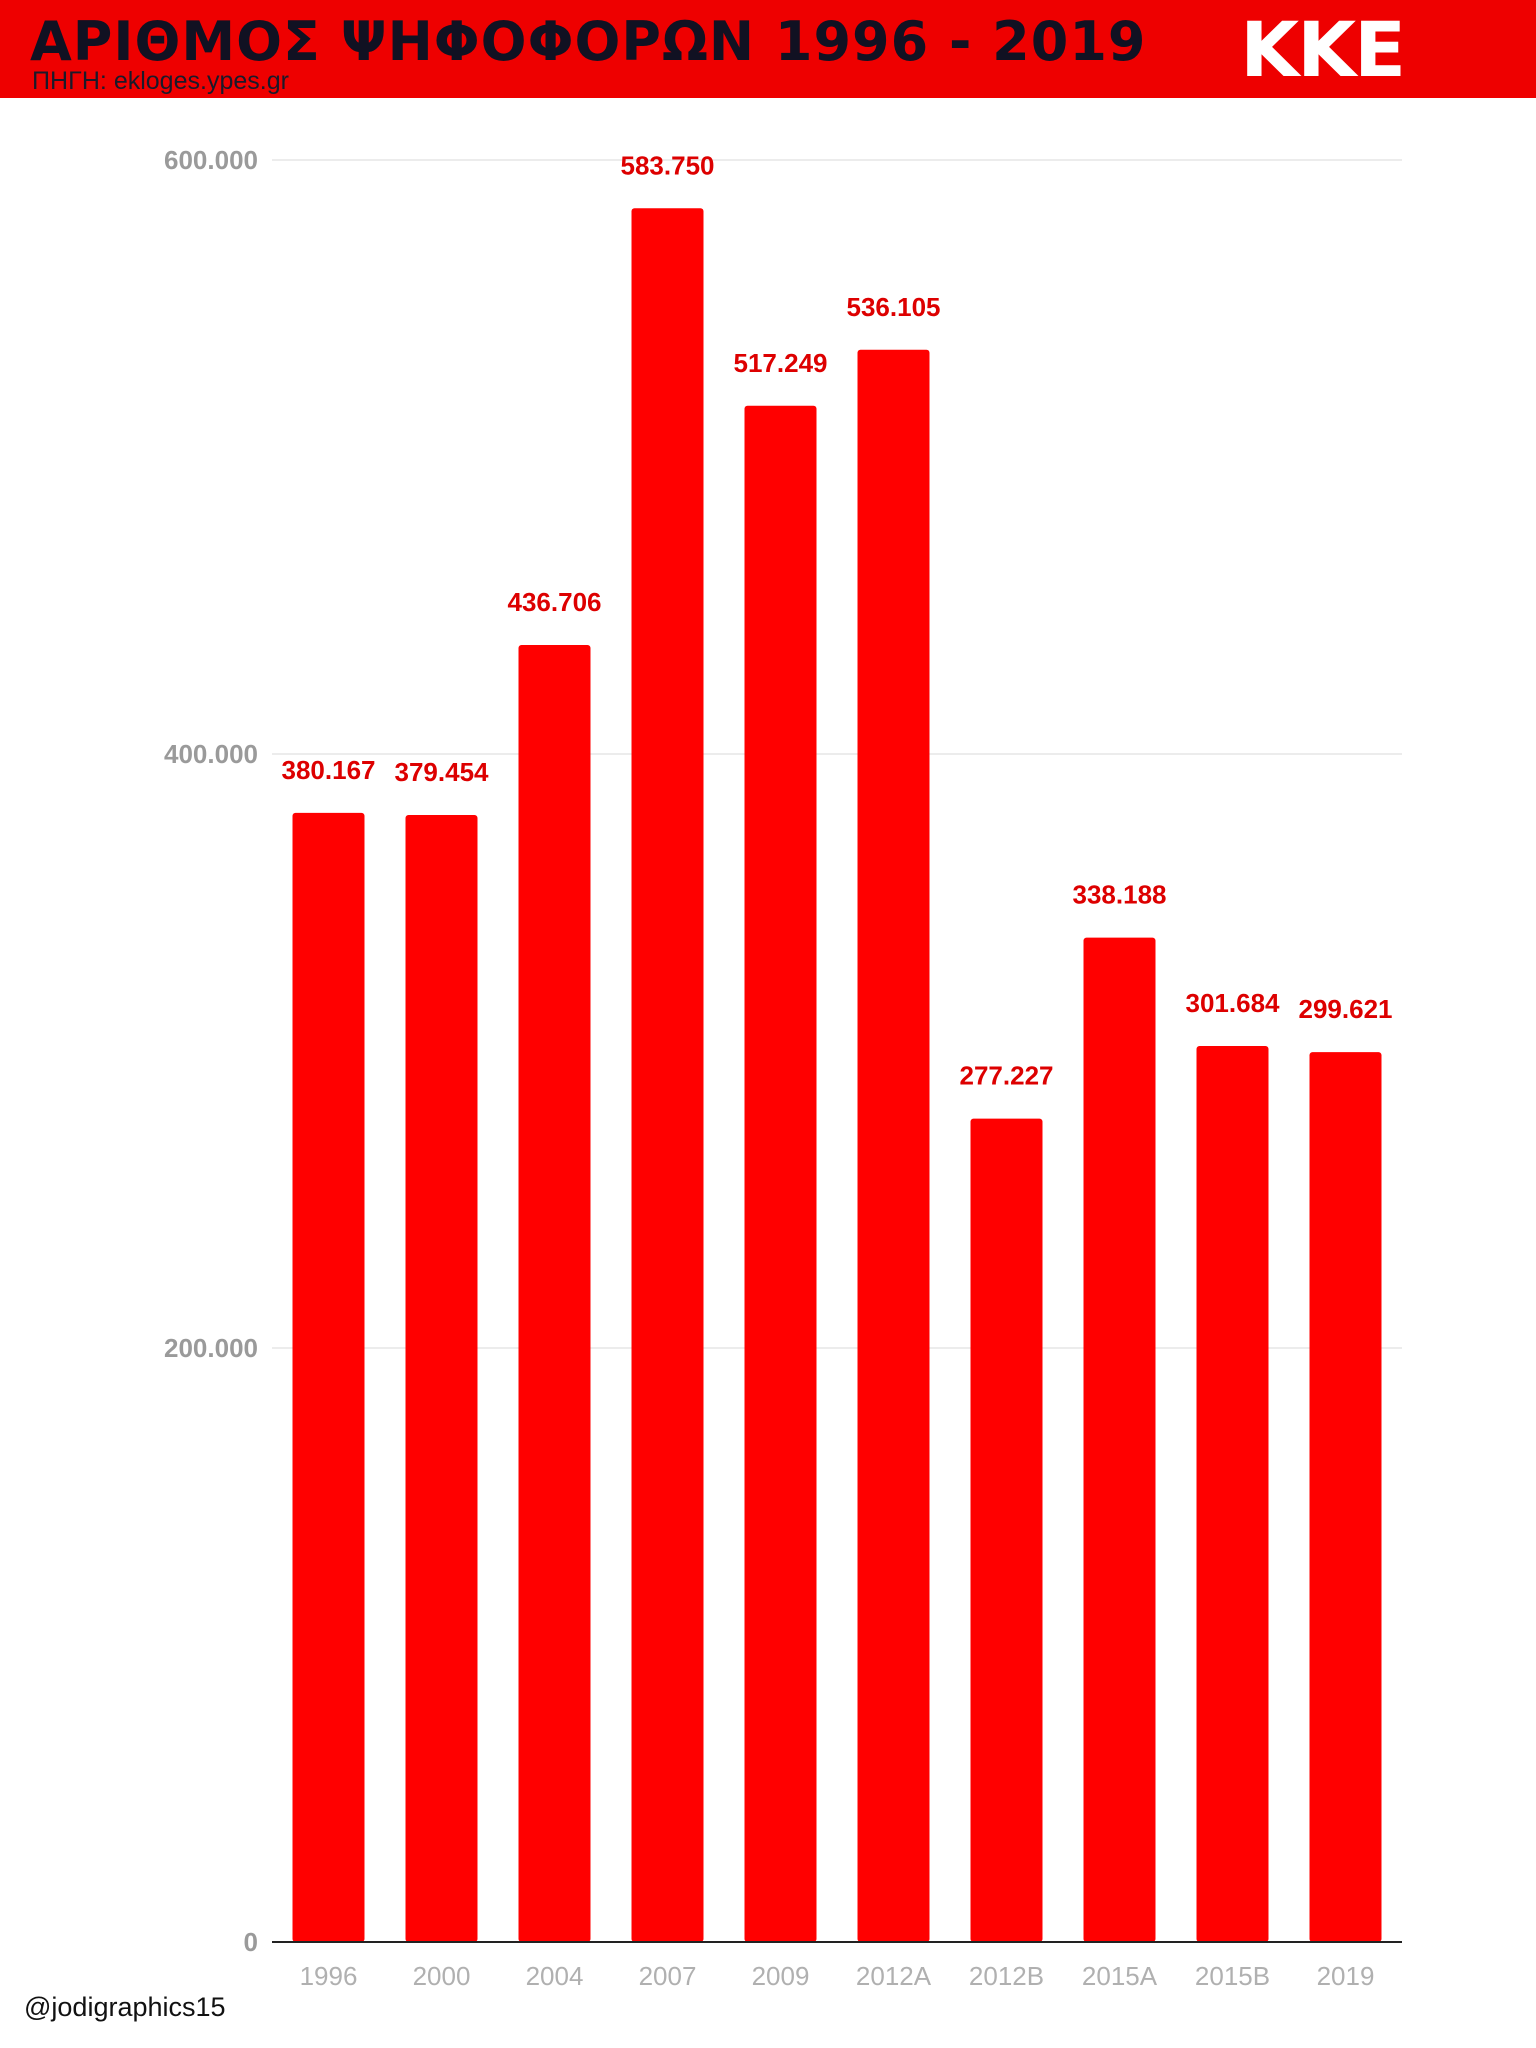  Describe the element at coordinates (211, 1051) in the screenshot. I see `y-axis-ticks: 0 200.000 400.000 600.000` at that location.